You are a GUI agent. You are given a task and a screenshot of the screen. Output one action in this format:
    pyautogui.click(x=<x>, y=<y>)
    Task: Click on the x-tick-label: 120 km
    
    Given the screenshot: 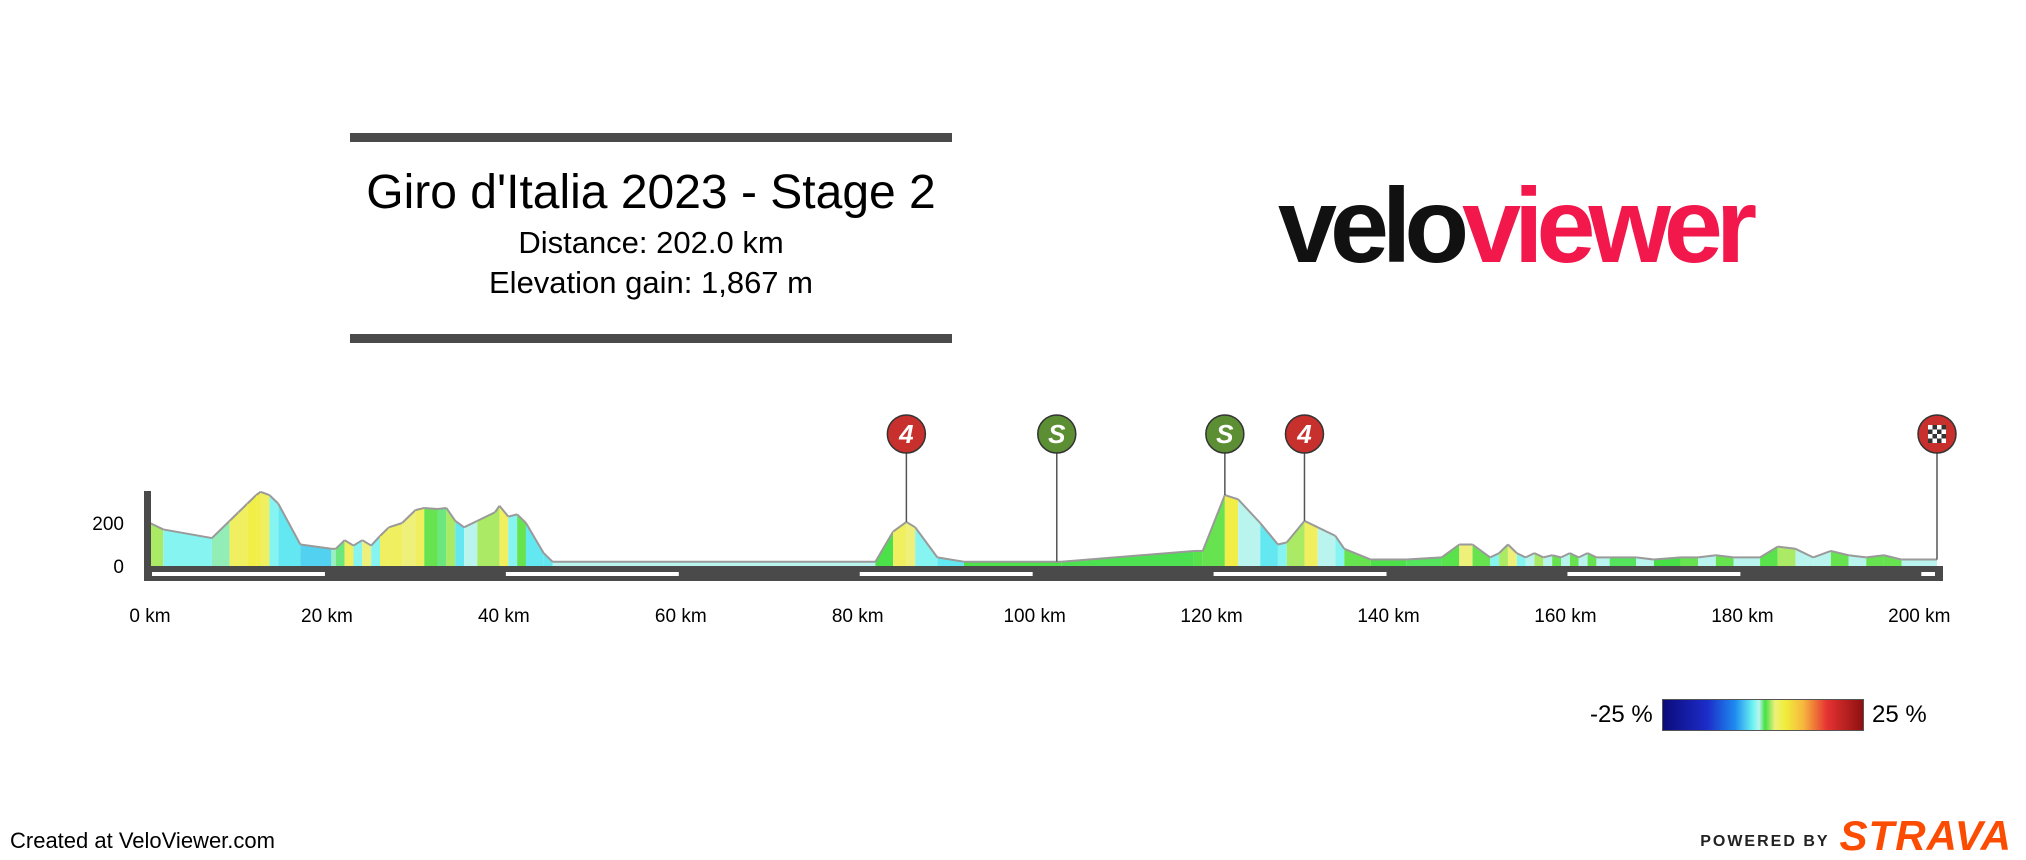 What is the action you would take?
    pyautogui.click(x=1211, y=616)
    